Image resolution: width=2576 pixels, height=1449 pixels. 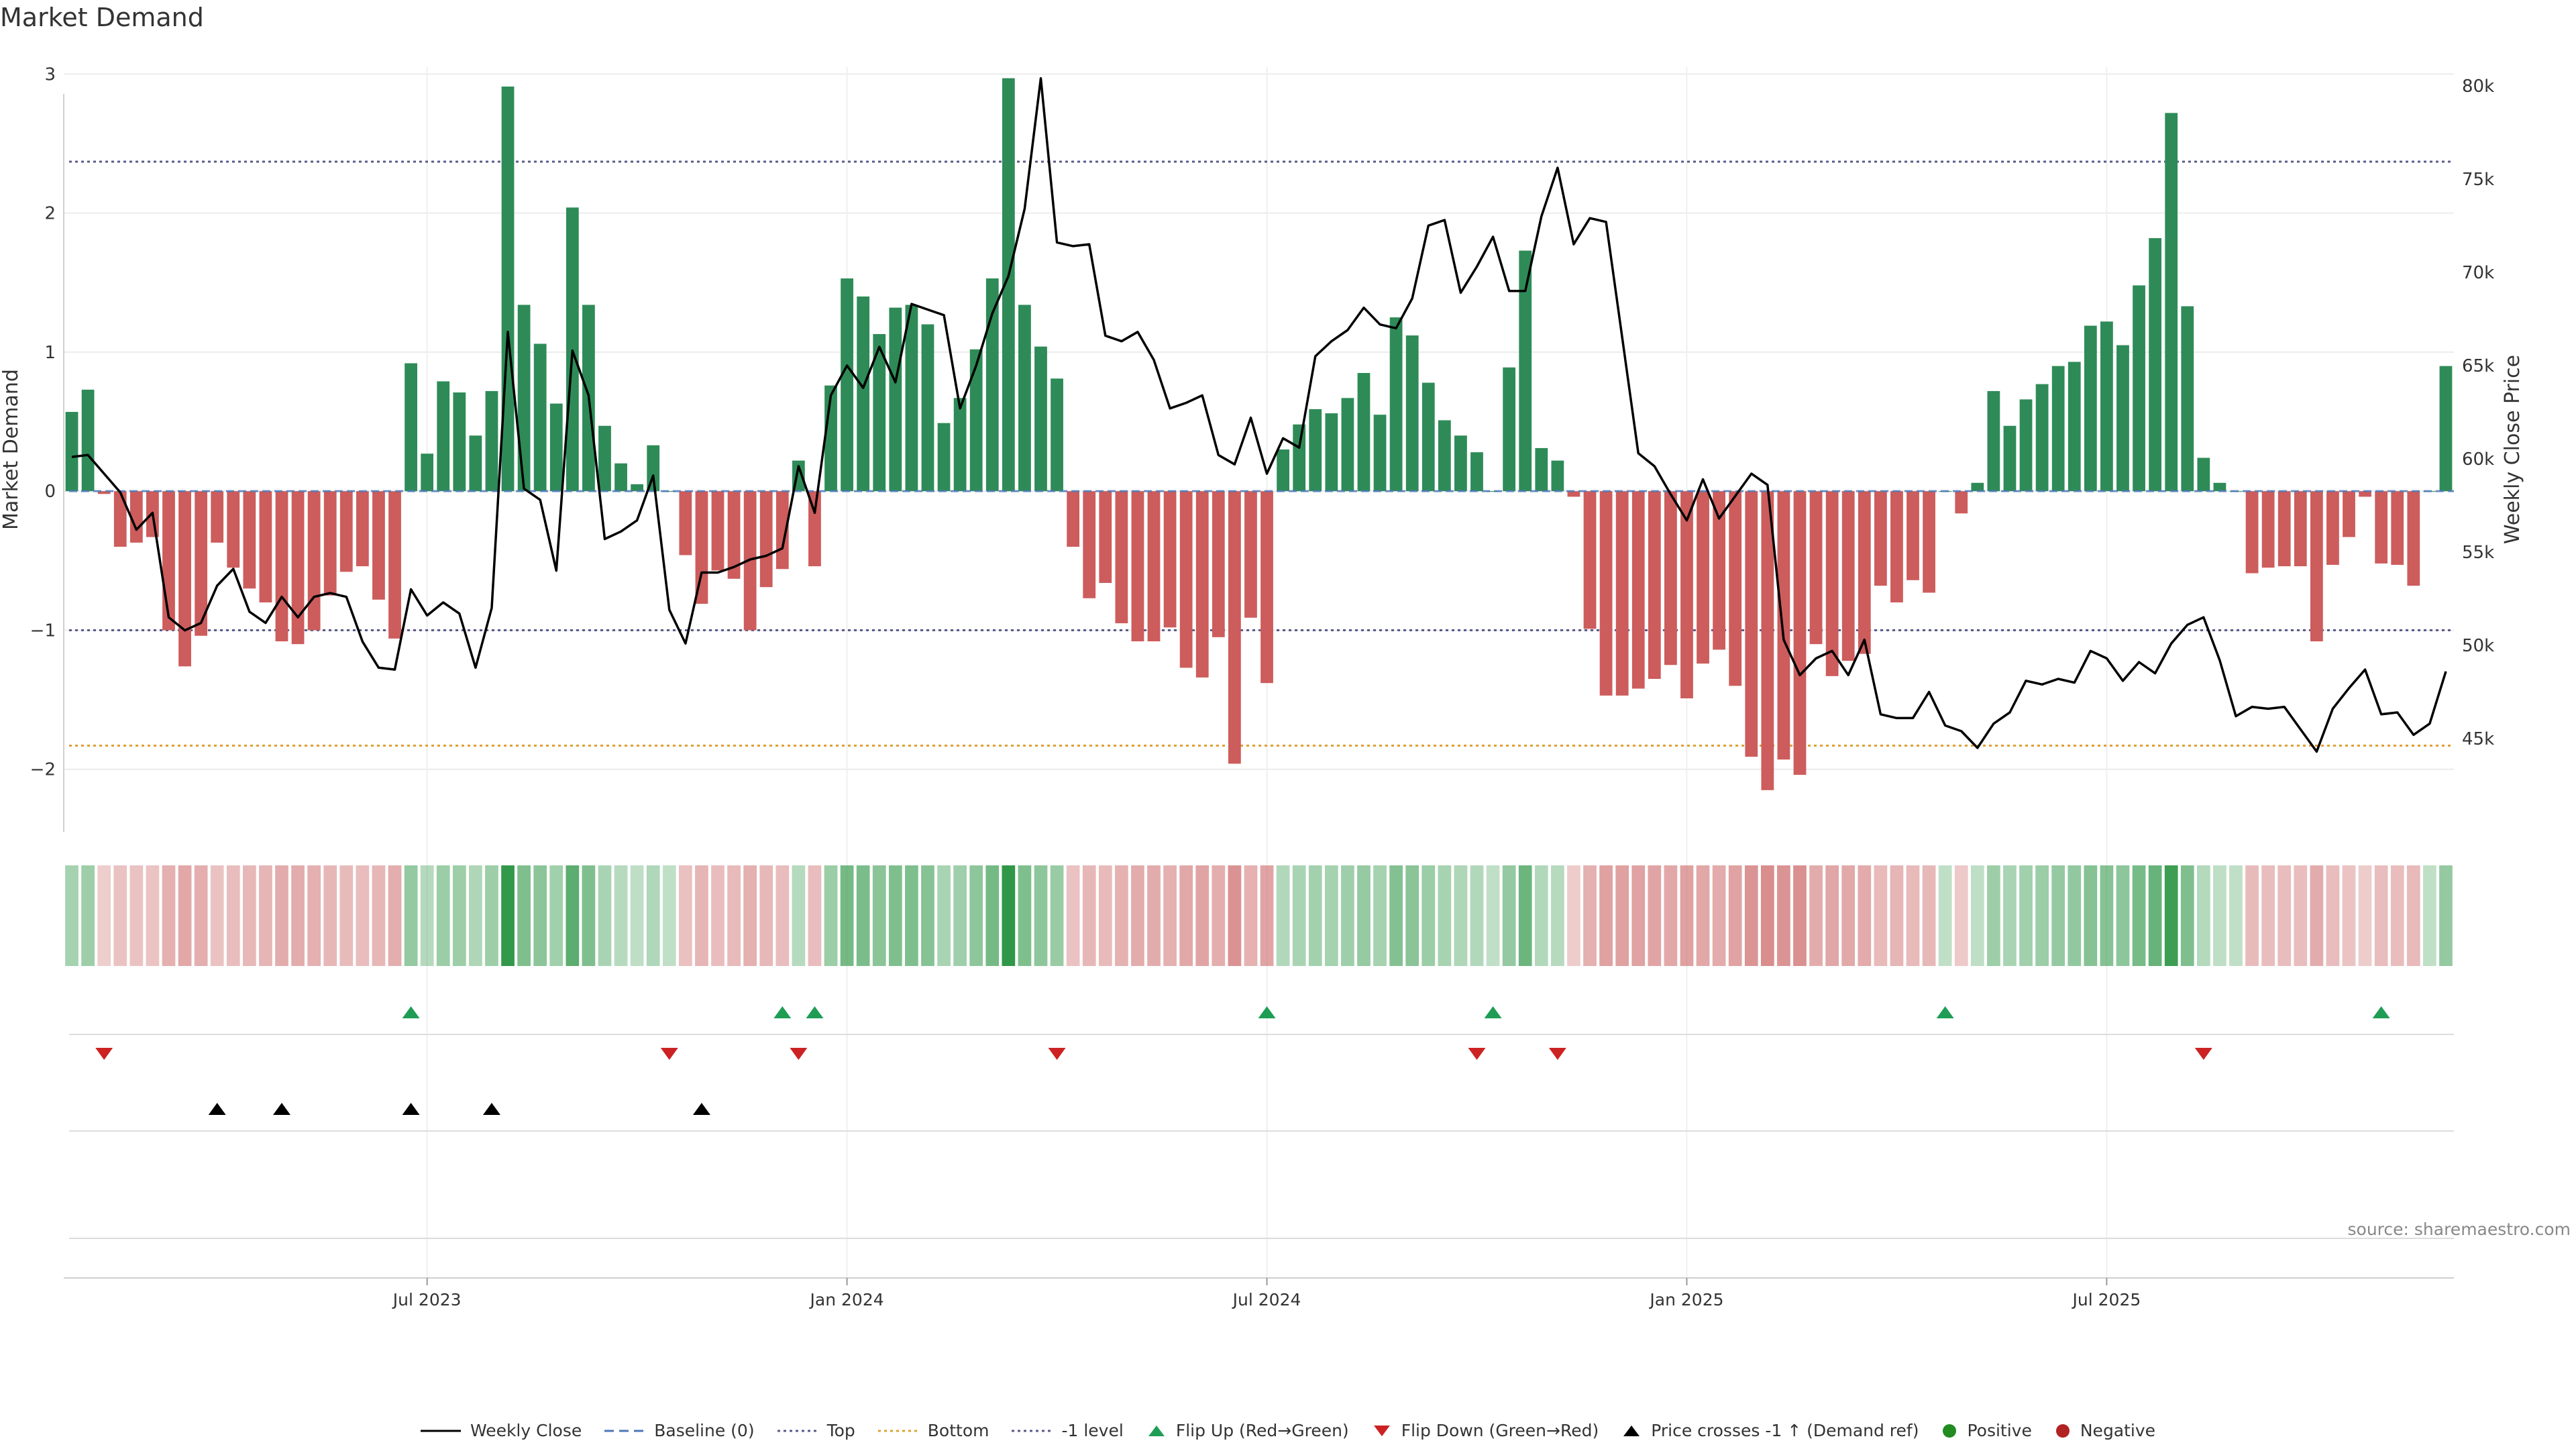 What do you see at coordinates (1156, 1430) in the screenshot?
I see `triangle-up-icon` at bounding box center [1156, 1430].